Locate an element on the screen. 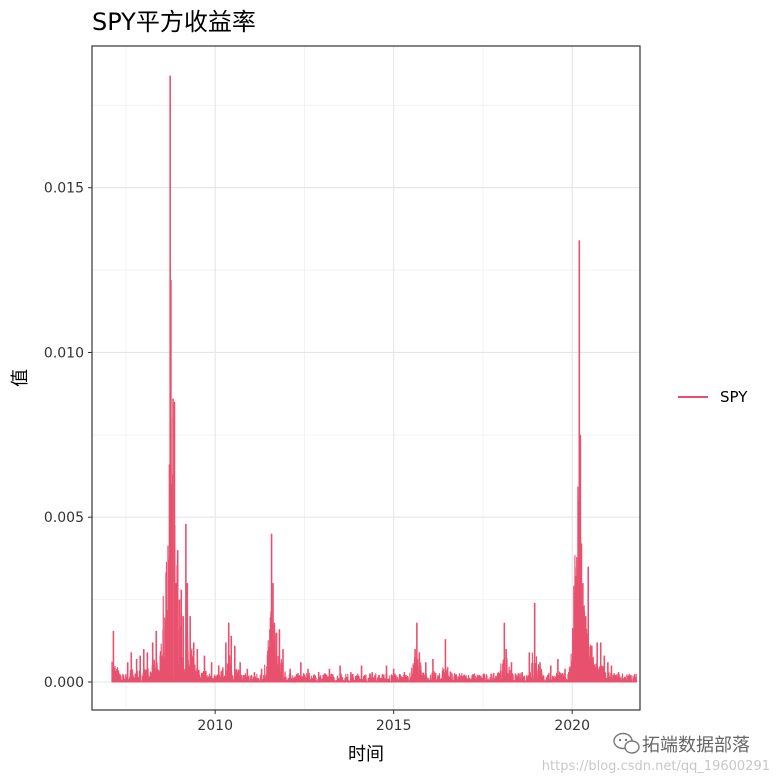  watermark-brand: 拓端数据部落 is located at coordinates (696, 745).